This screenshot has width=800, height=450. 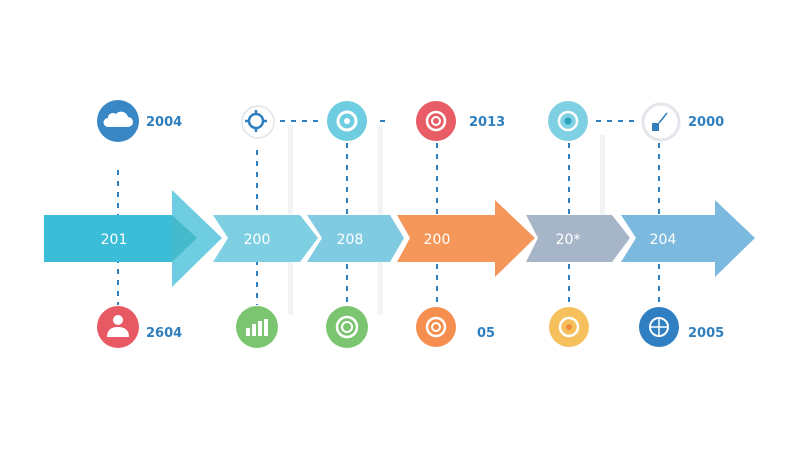 I want to click on arrow-1-shade, so click(x=184, y=238).